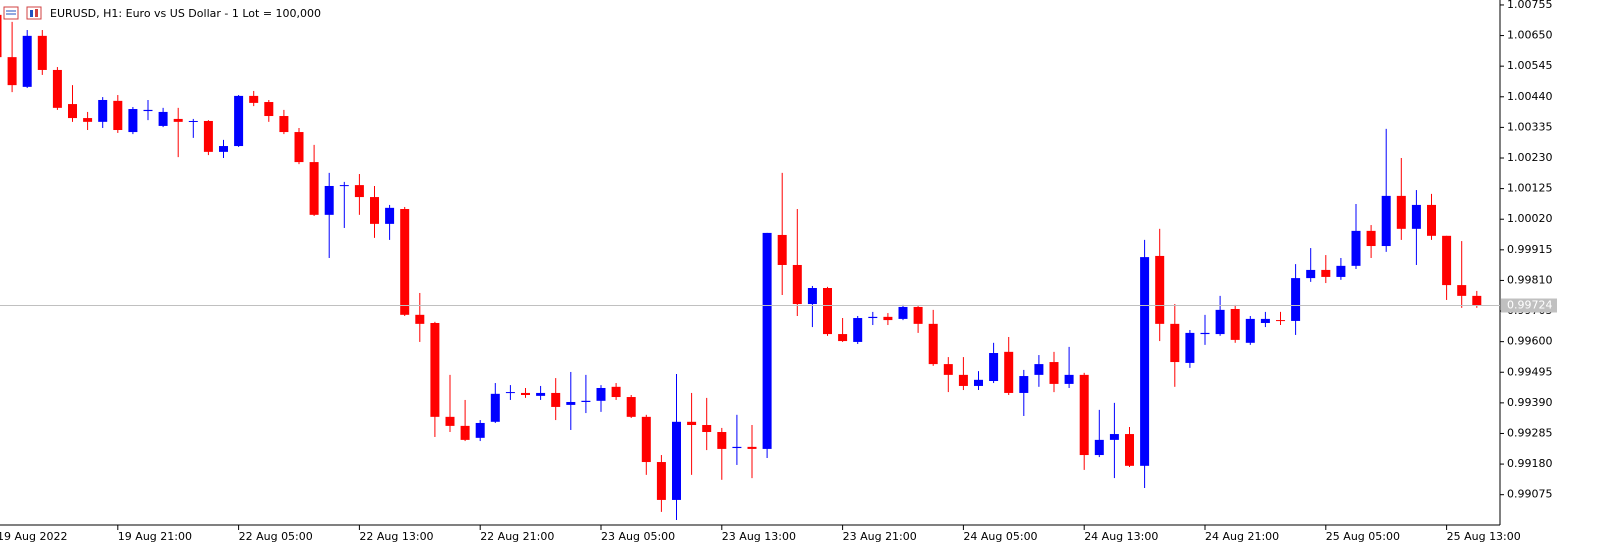 This screenshot has height=557, width=1600. I want to click on y-tick-label: 0.99285, so click(1530, 432).